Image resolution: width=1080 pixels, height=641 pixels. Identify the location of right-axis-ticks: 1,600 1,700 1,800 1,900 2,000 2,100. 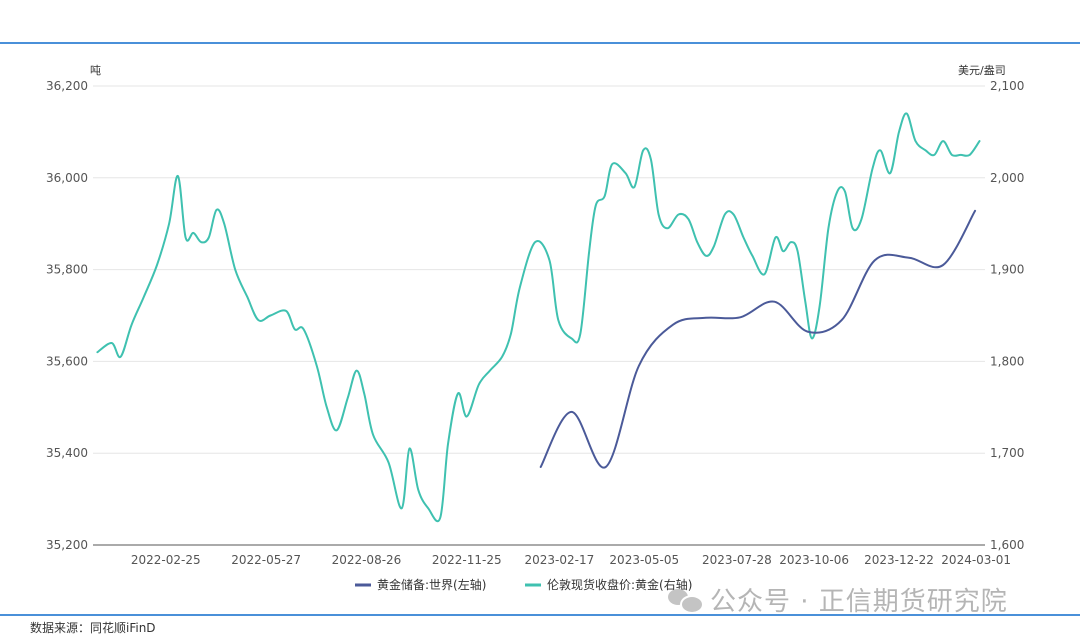
(1007, 315).